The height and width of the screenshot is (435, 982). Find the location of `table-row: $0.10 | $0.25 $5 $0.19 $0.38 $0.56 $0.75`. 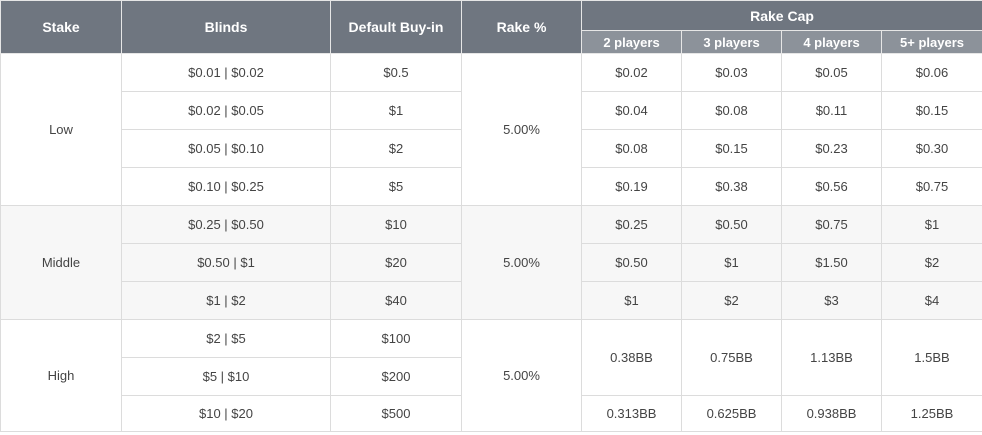

table-row: $0.10 | $0.25 $5 $0.19 $0.38 $0.56 $0.75 is located at coordinates (491, 186).